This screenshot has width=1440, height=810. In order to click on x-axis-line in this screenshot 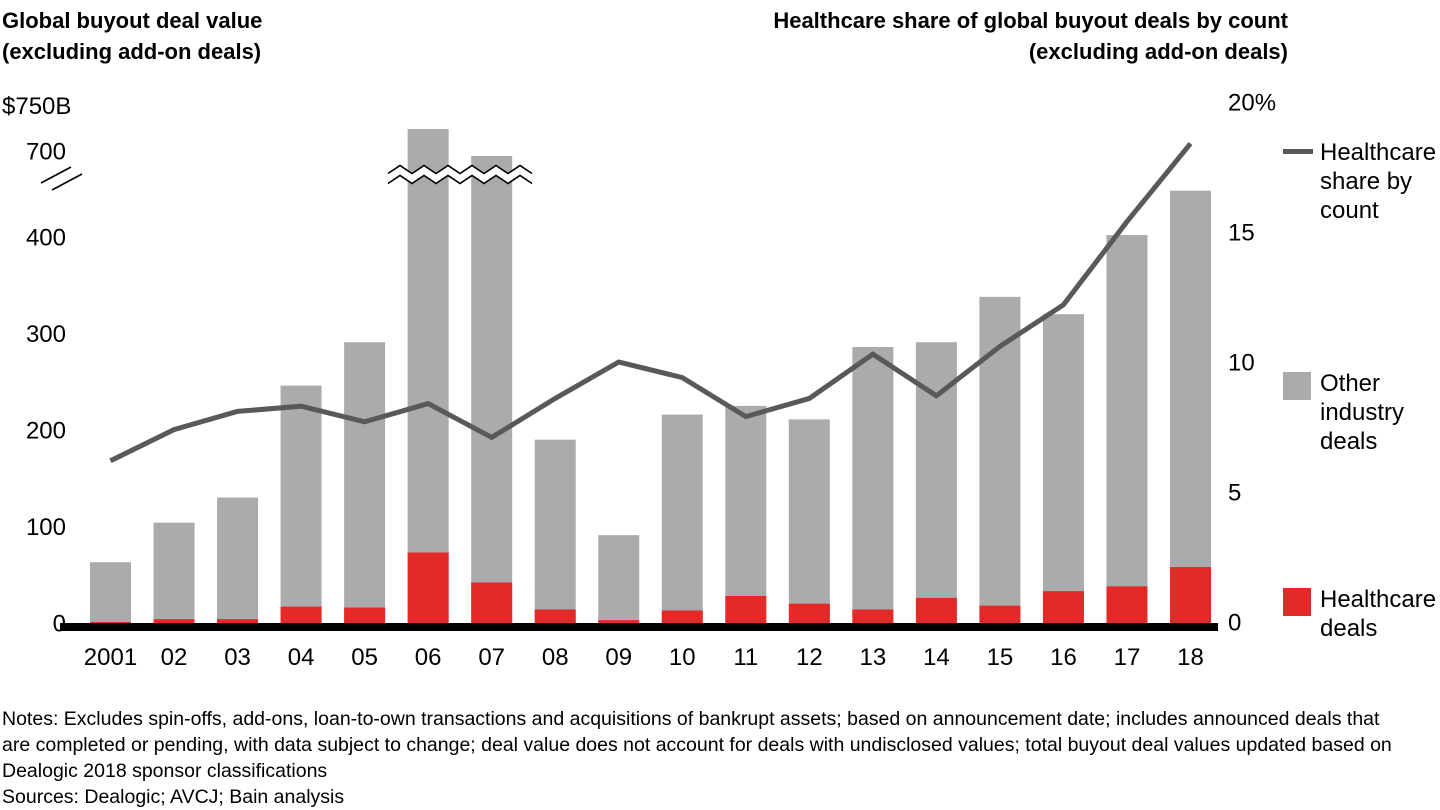, I will do `click(639, 627)`.